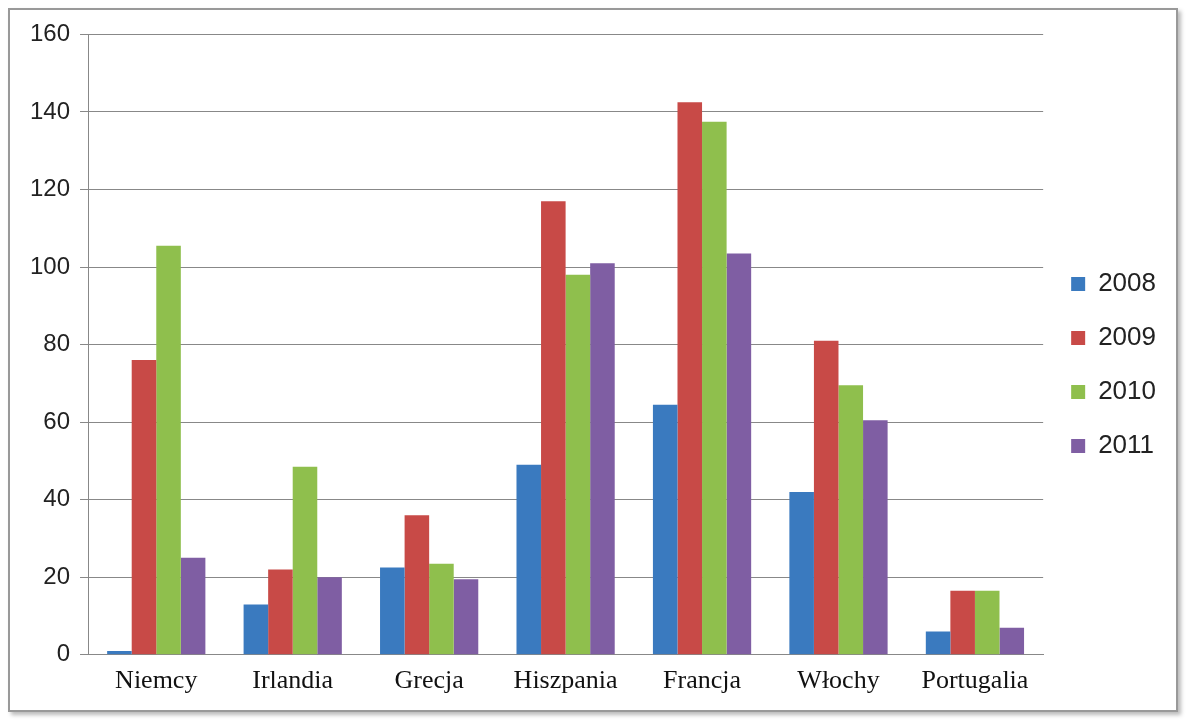 The width and height of the screenshot is (1188, 720). Describe the element at coordinates (57, 343) in the screenshot. I see `y-tick-label: 80` at that location.